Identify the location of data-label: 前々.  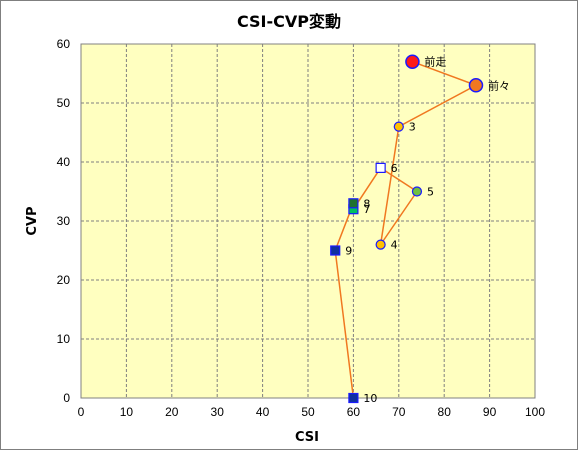
(499, 85).